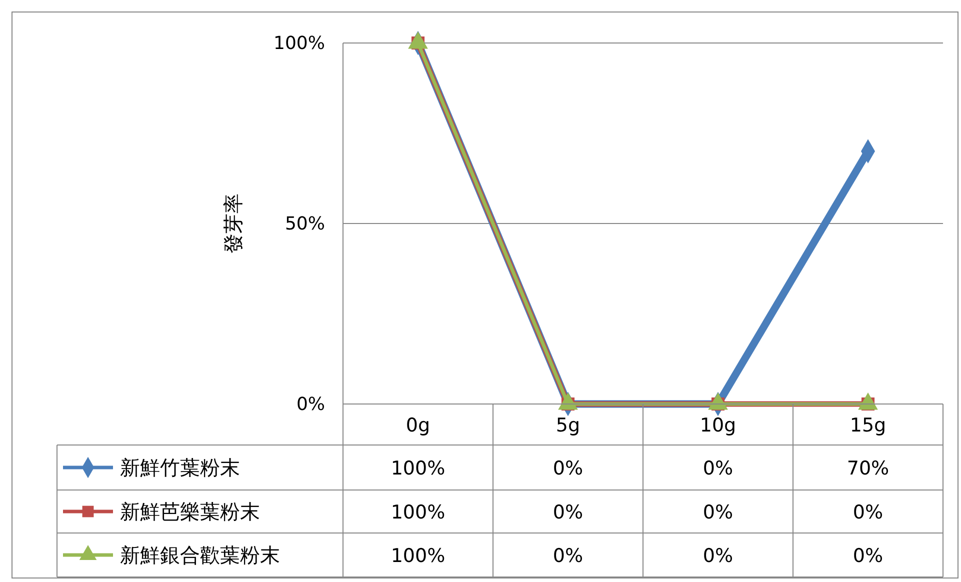 The image size is (961, 582). Describe the element at coordinates (868, 469) in the screenshot. I see `data-label: 70%` at that location.